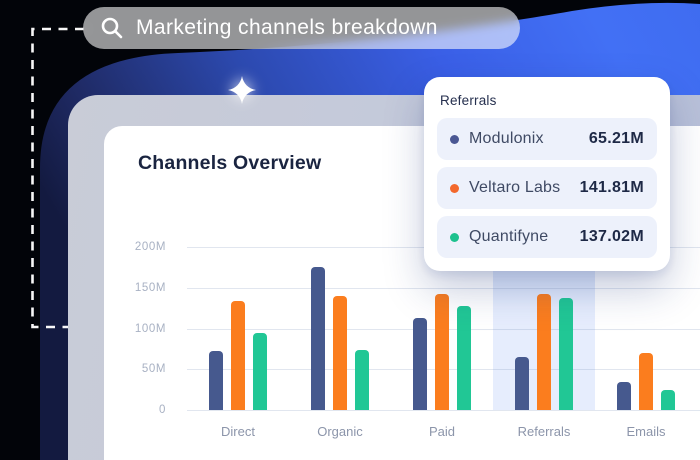 This screenshot has height=460, width=700. I want to click on tooltip-title: Referrals, so click(468, 100).